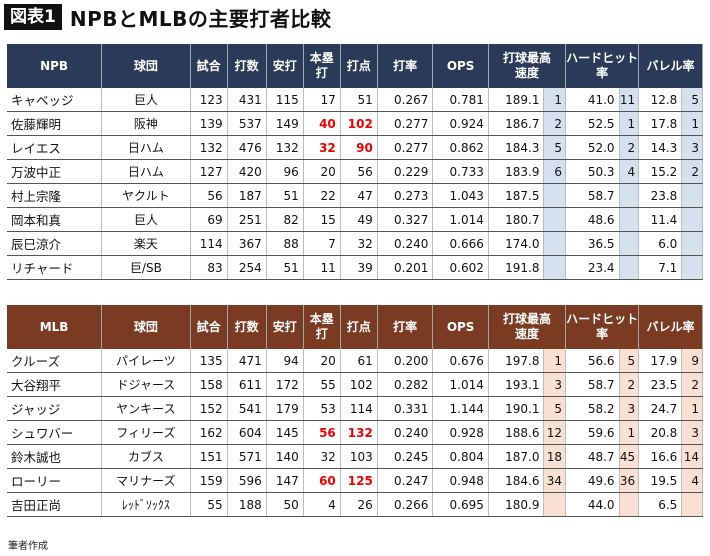 This screenshot has width=710, height=556. I want to click on avg-cell: 0.266, so click(405, 504).